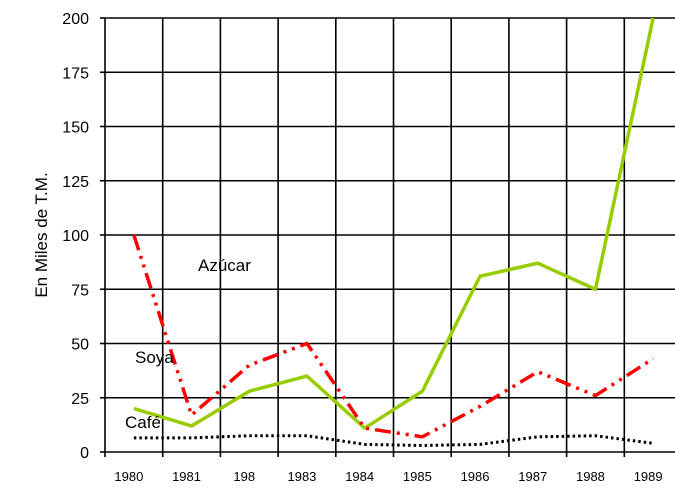 This screenshot has width=675, height=489. I want to click on x-tick-label-6: 1986, so click(475, 476).